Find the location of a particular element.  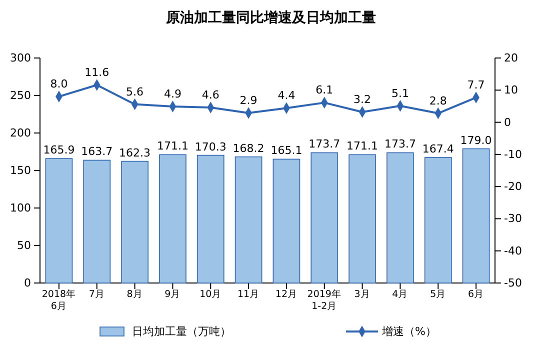

y-tick-label: 200 is located at coordinates (20, 133).